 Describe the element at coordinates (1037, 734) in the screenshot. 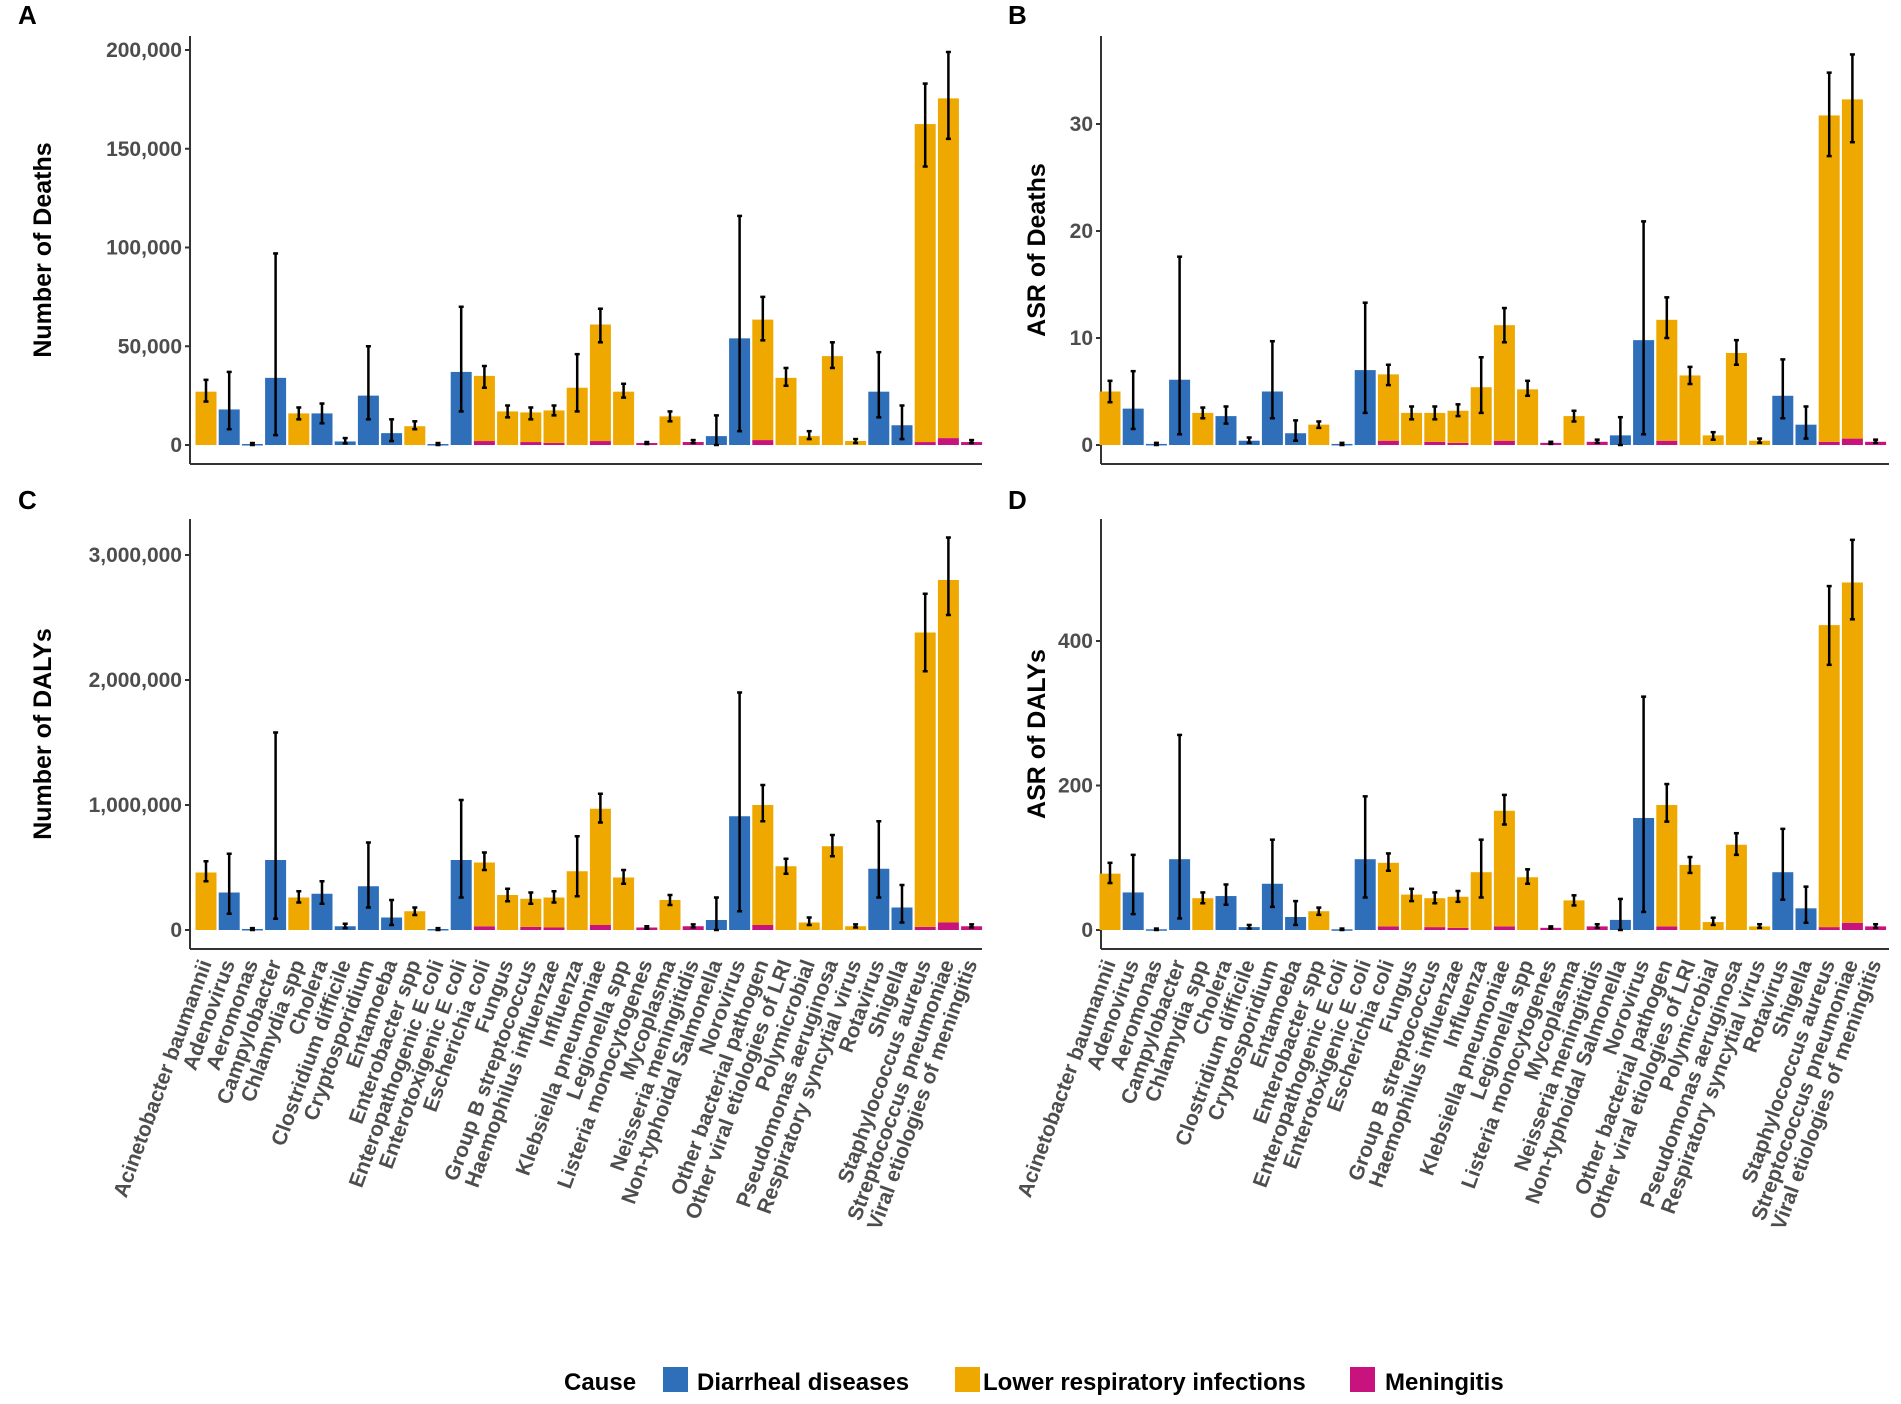

I see `y-axis-title: ASR of DALYs` at that location.